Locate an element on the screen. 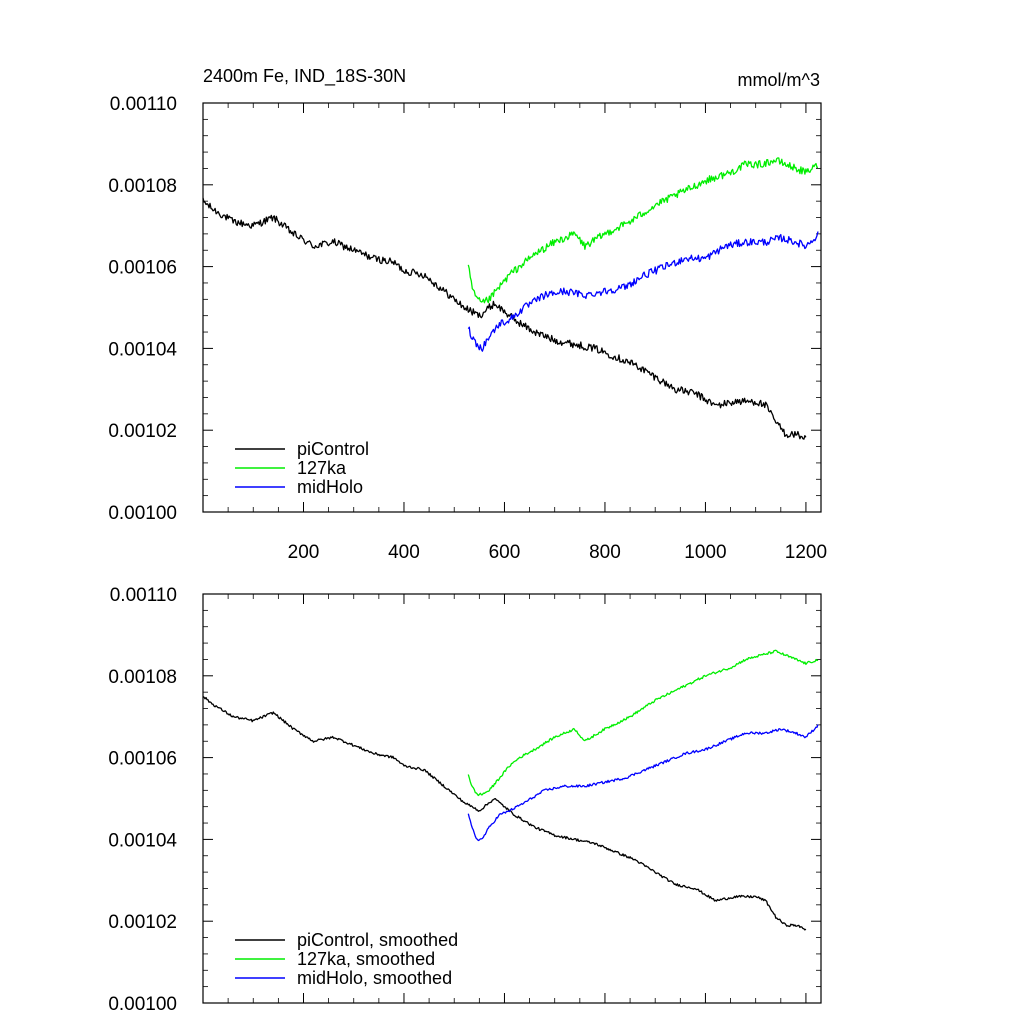 The image size is (1024, 1024). legend-label: midHolo, smoothed is located at coordinates (374, 978).